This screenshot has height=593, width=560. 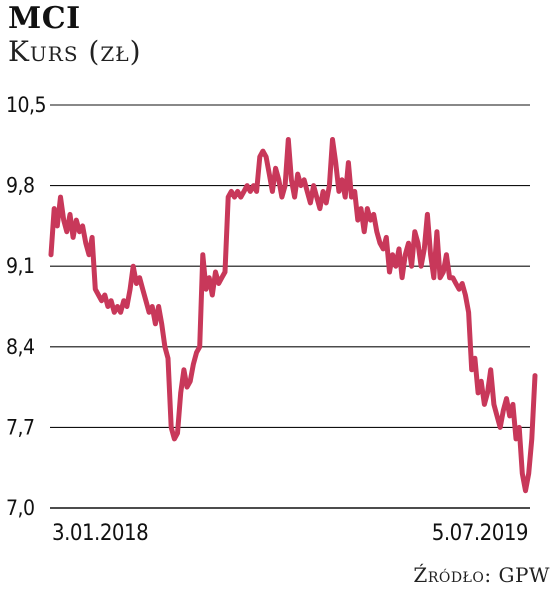 What do you see at coordinates (20, 266) in the screenshot?
I see `y-tick-label: 9,1` at bounding box center [20, 266].